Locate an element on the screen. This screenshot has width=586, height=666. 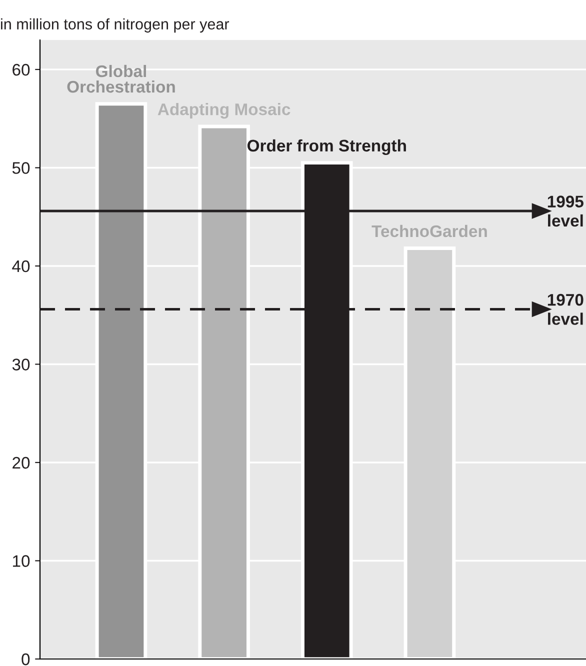
x-tick-label: Global Orchestration is located at coordinates (121, 78).